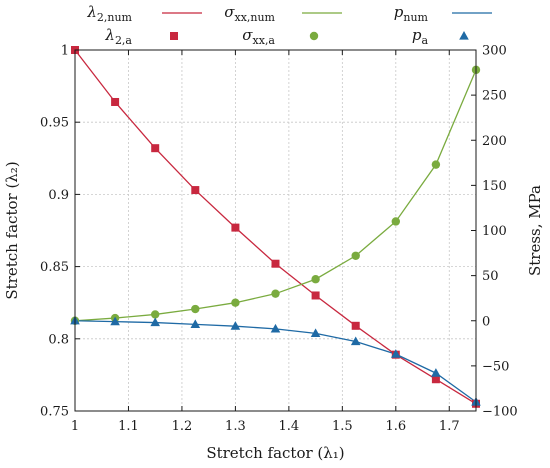 The image size is (550, 468). Describe the element at coordinates (123, 40) in the screenshot. I see `legend-label-subscript: 2,a` at that location.